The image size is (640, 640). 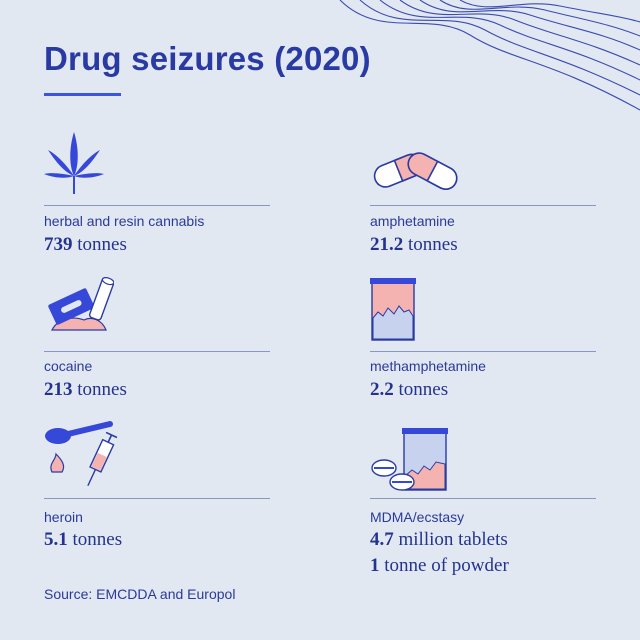 I want to click on item-amount-line: 2.2 tonnes, so click(x=409, y=390).